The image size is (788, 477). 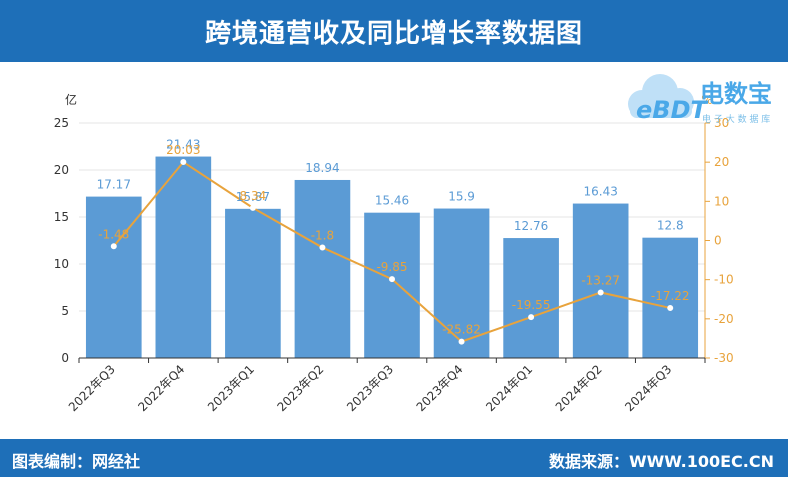 What do you see at coordinates (600, 192) in the screenshot?
I see `bar-value-label: 16.43` at bounding box center [600, 192].